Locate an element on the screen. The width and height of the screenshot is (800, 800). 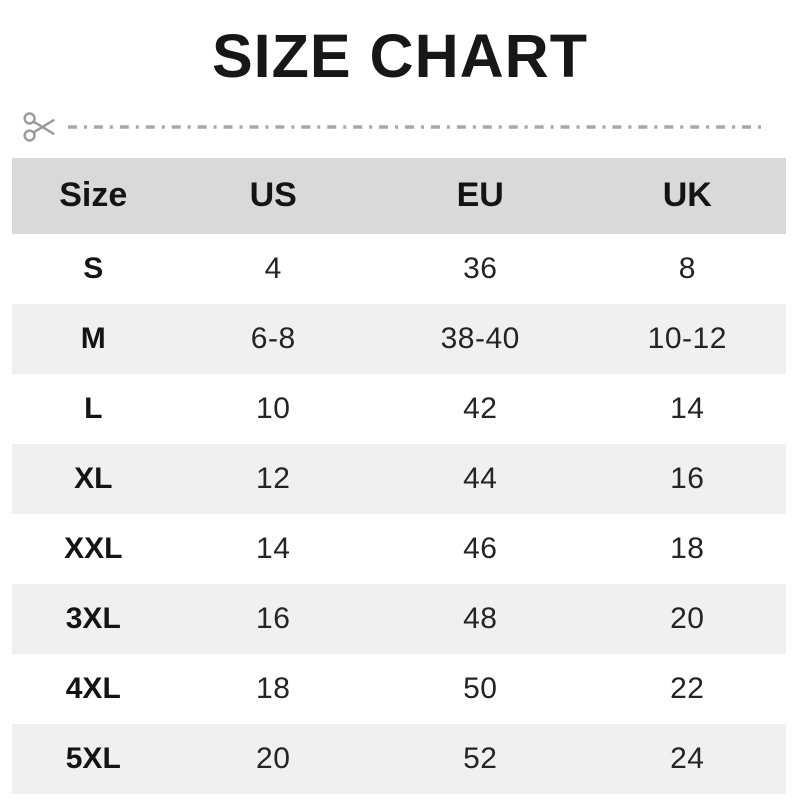
cell-eu: 42 is located at coordinates (480, 408).